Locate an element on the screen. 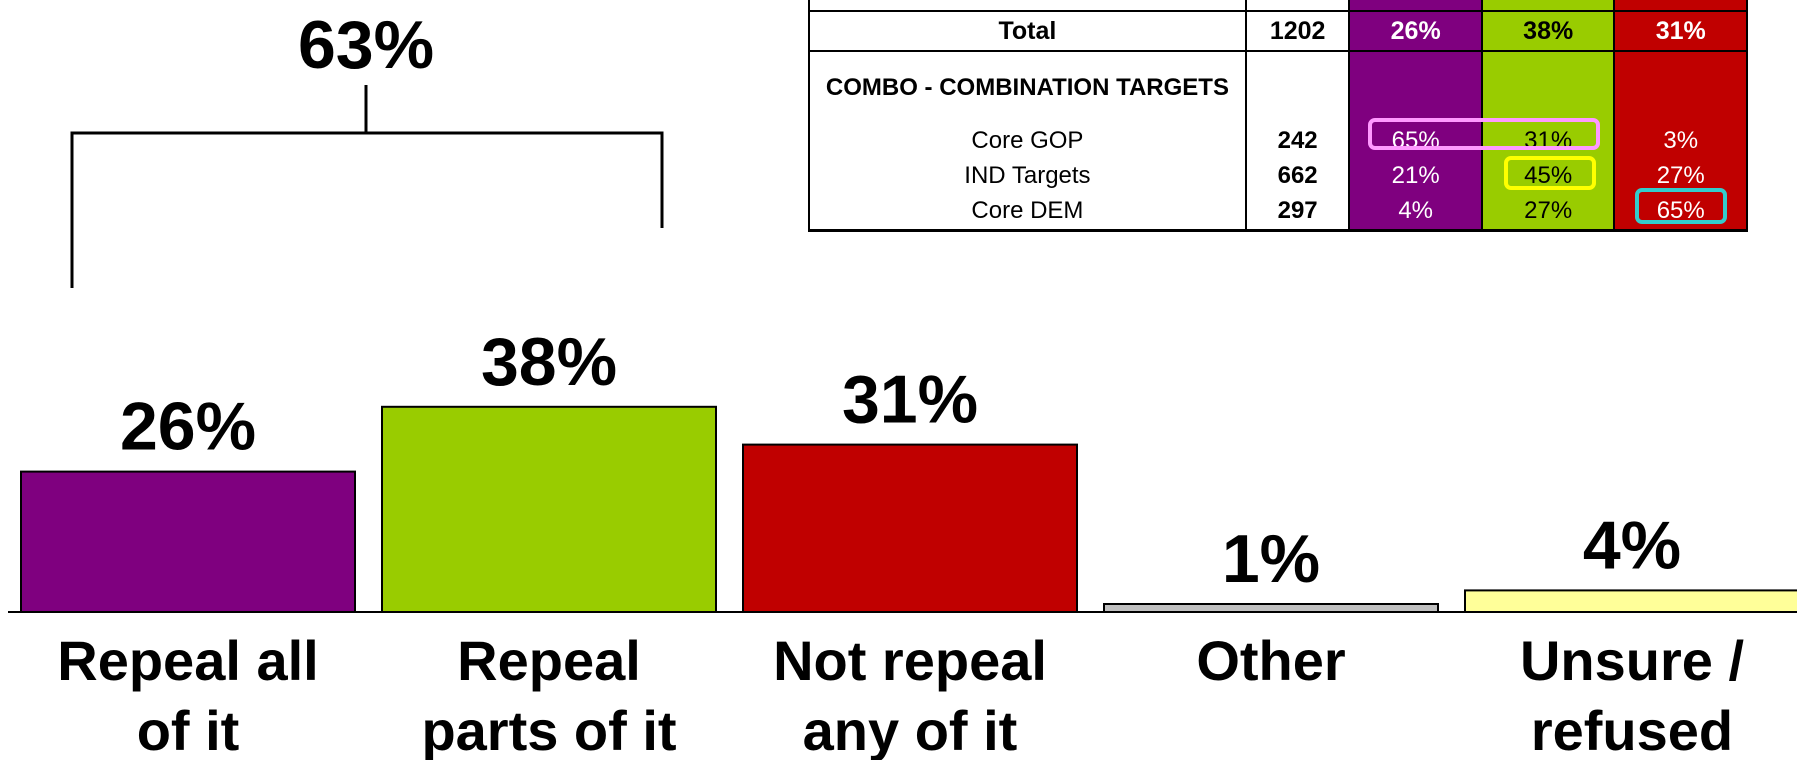 This screenshot has height=760, width=1797. highlight-core-dem is located at coordinates (1681, 206).